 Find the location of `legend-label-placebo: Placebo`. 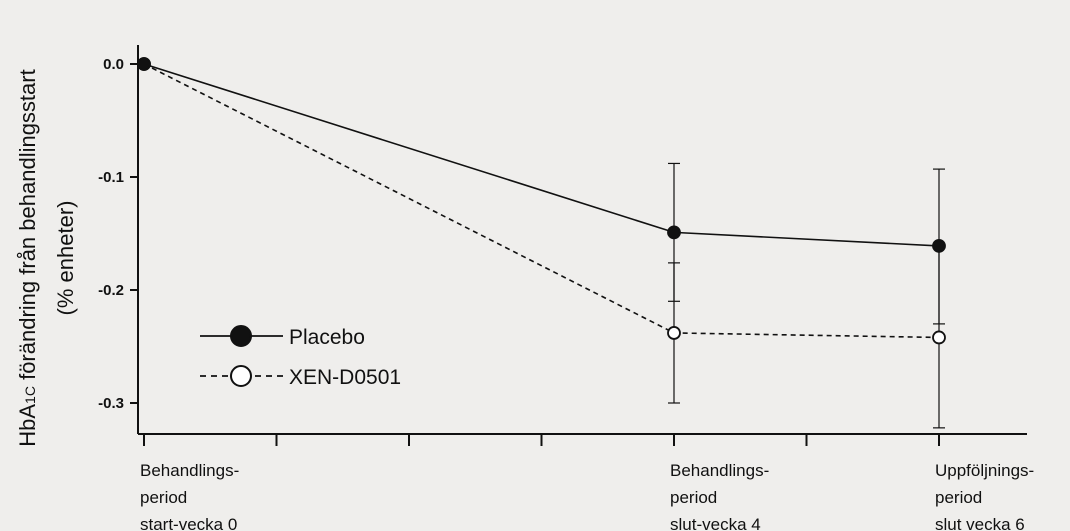

legend-label-placebo: Placebo is located at coordinates (327, 337).